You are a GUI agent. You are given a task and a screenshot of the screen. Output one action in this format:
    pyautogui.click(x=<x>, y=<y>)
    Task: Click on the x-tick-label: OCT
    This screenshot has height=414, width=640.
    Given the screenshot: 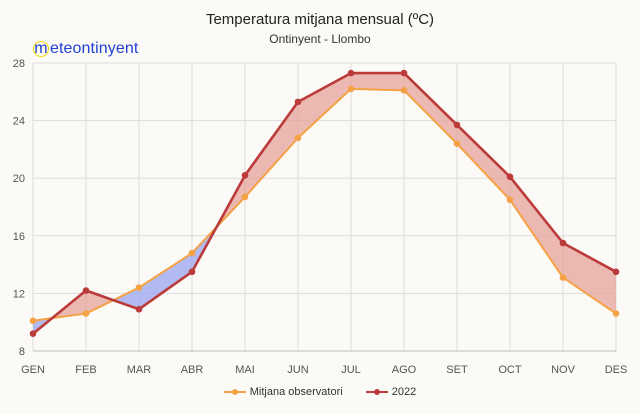 What is the action you would take?
    pyautogui.click(x=510, y=370)
    